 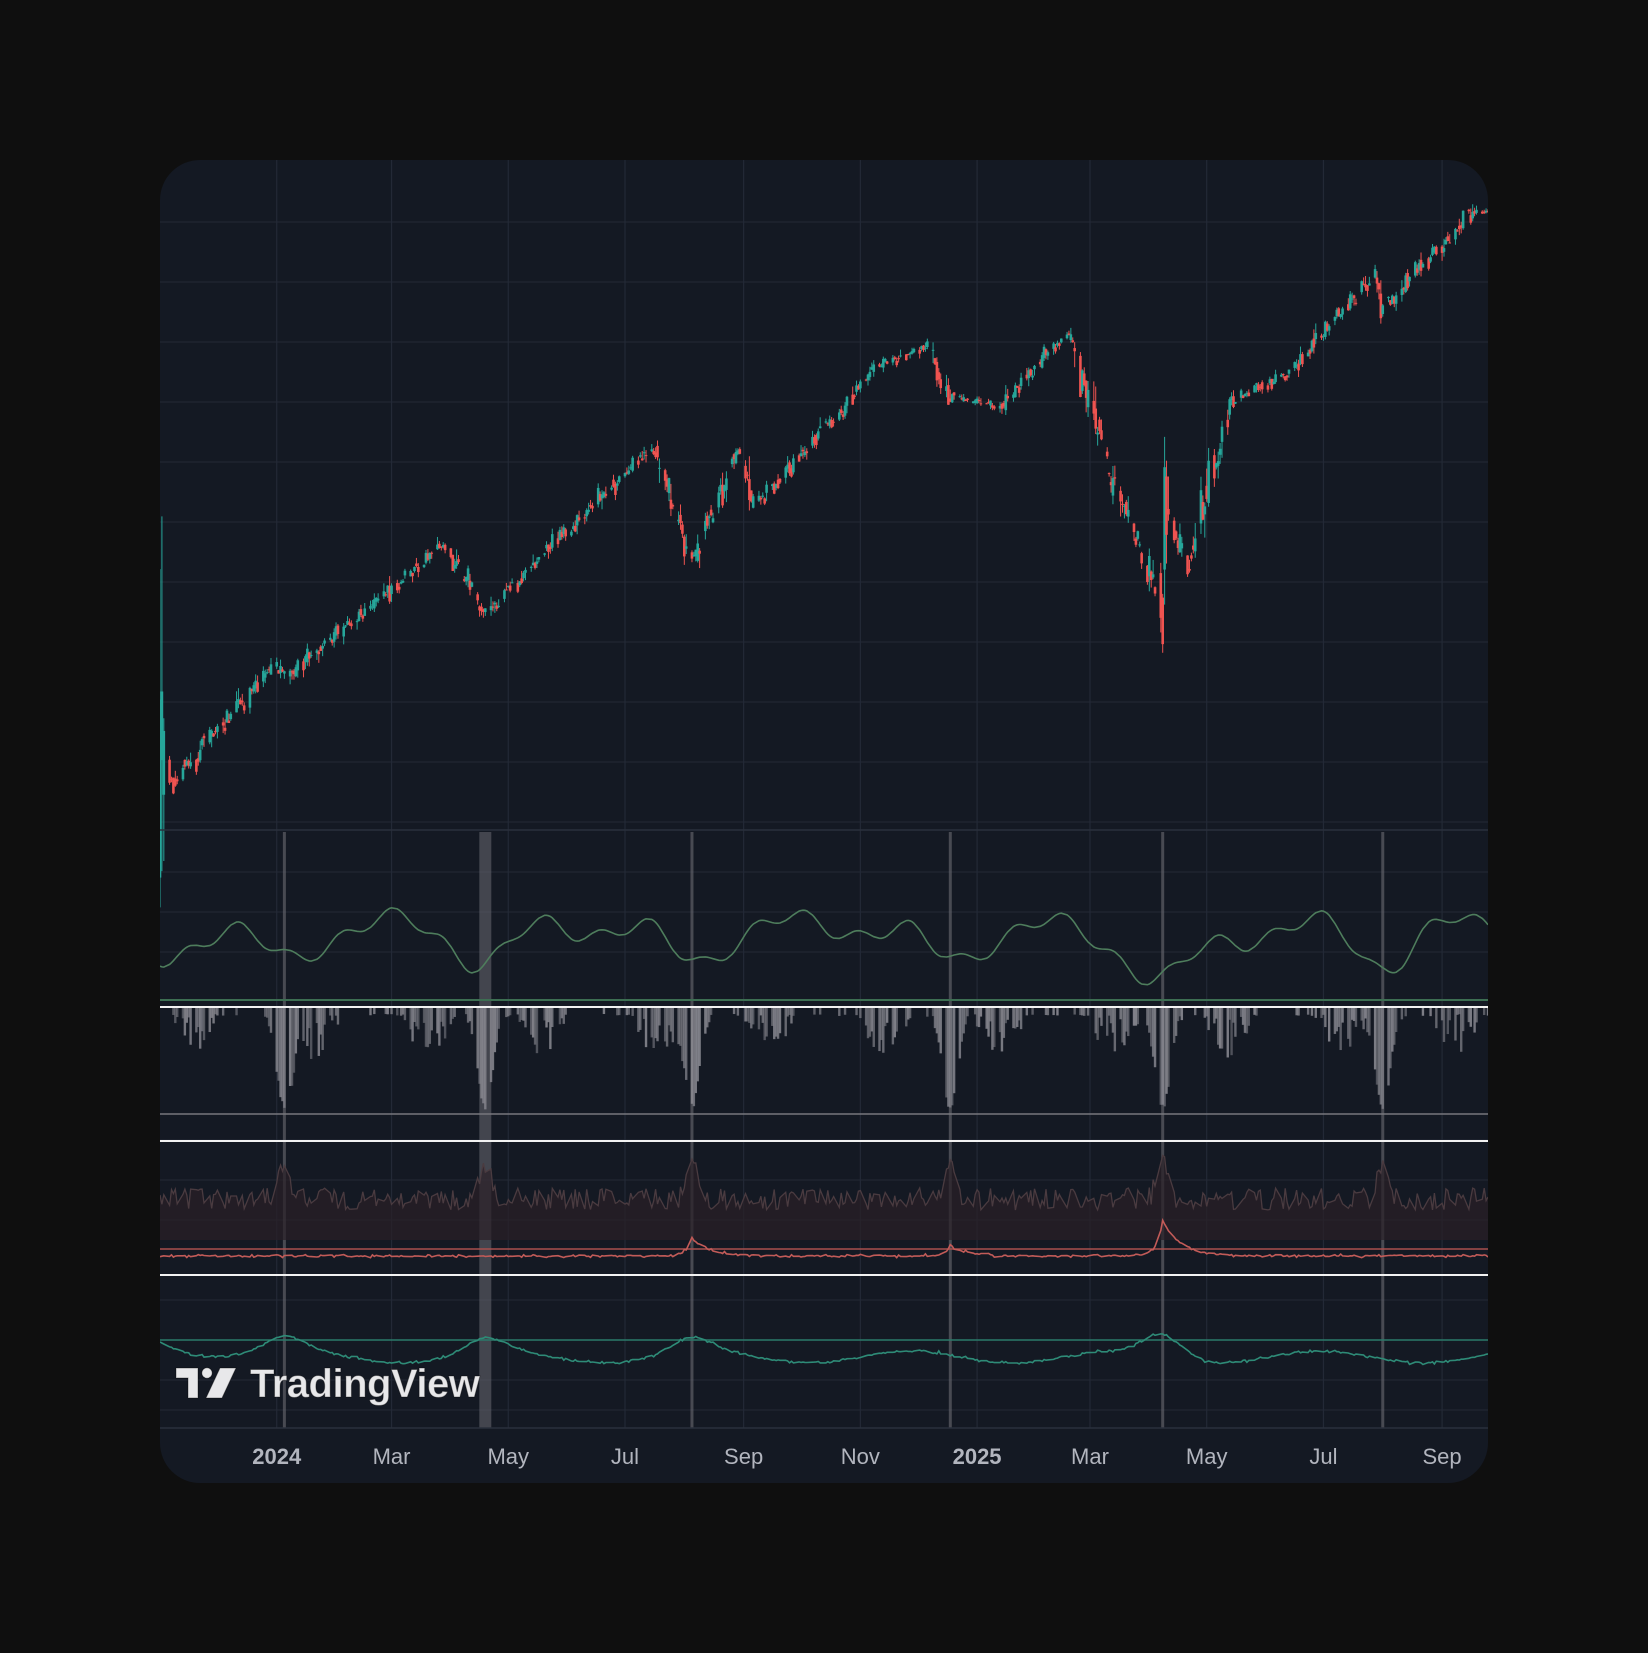 What do you see at coordinates (856, 1456) in the screenshot?
I see `time-axis: 2024 Mar May Jul Sep Nov 2025 Mar May Jul Sep` at bounding box center [856, 1456].